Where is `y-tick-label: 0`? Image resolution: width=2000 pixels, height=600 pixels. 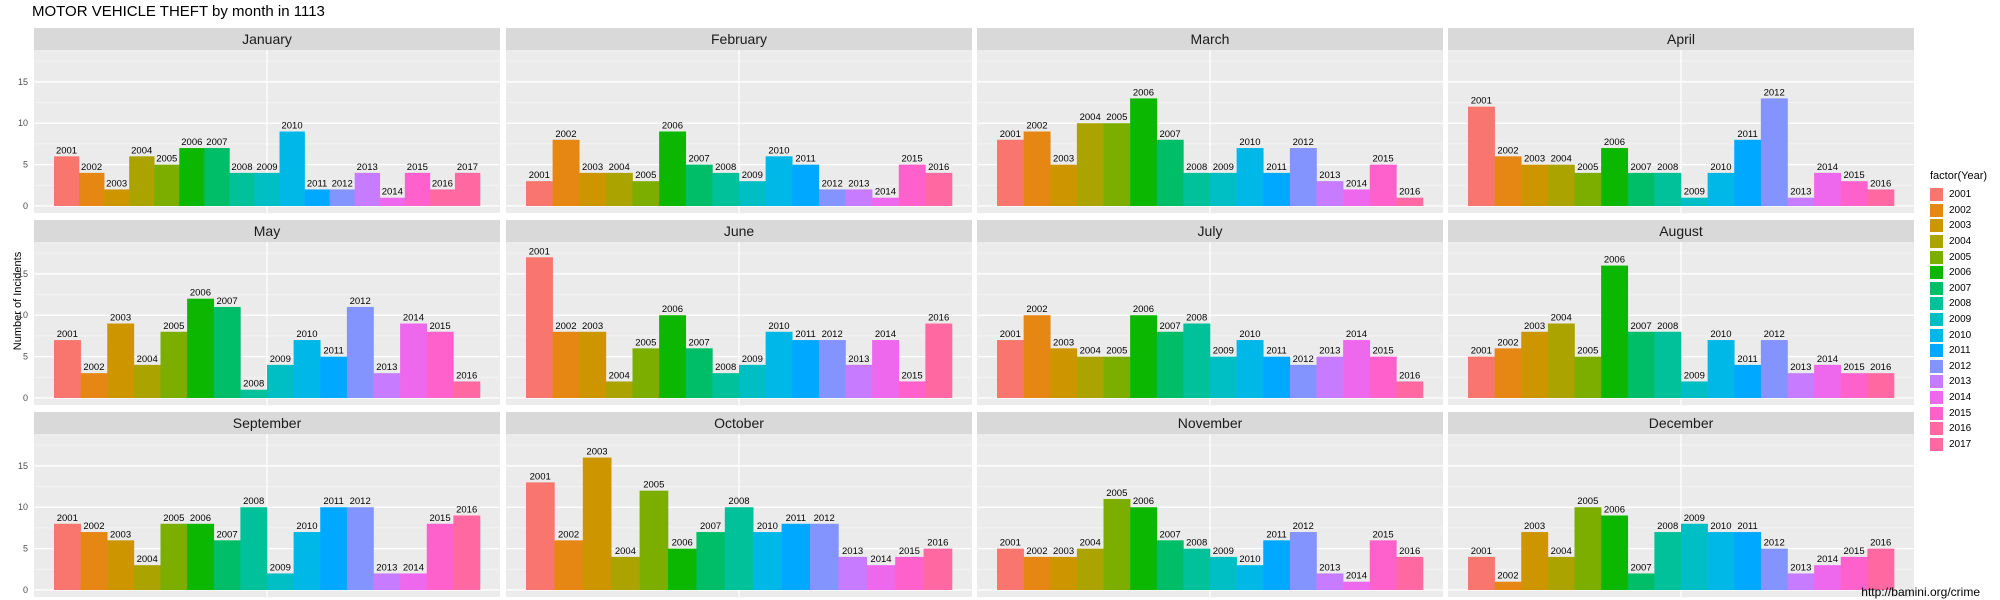
y-tick-label: 0 is located at coordinates (25, 206).